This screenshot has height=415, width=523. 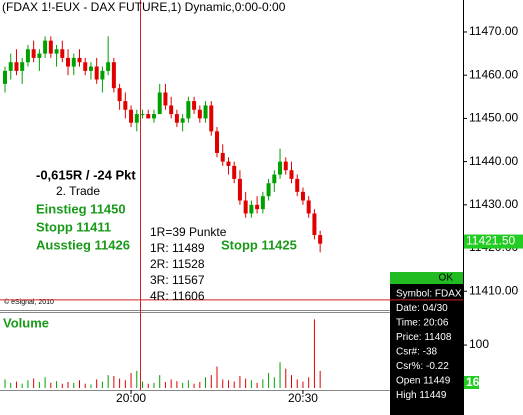 I want to click on annotation: 4R: 11606, so click(x=177, y=296).